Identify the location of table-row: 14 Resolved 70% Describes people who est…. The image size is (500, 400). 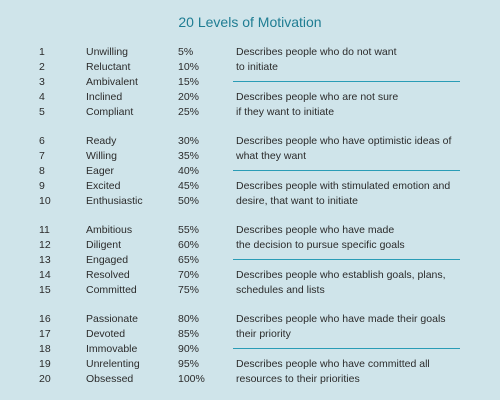
(250, 275).